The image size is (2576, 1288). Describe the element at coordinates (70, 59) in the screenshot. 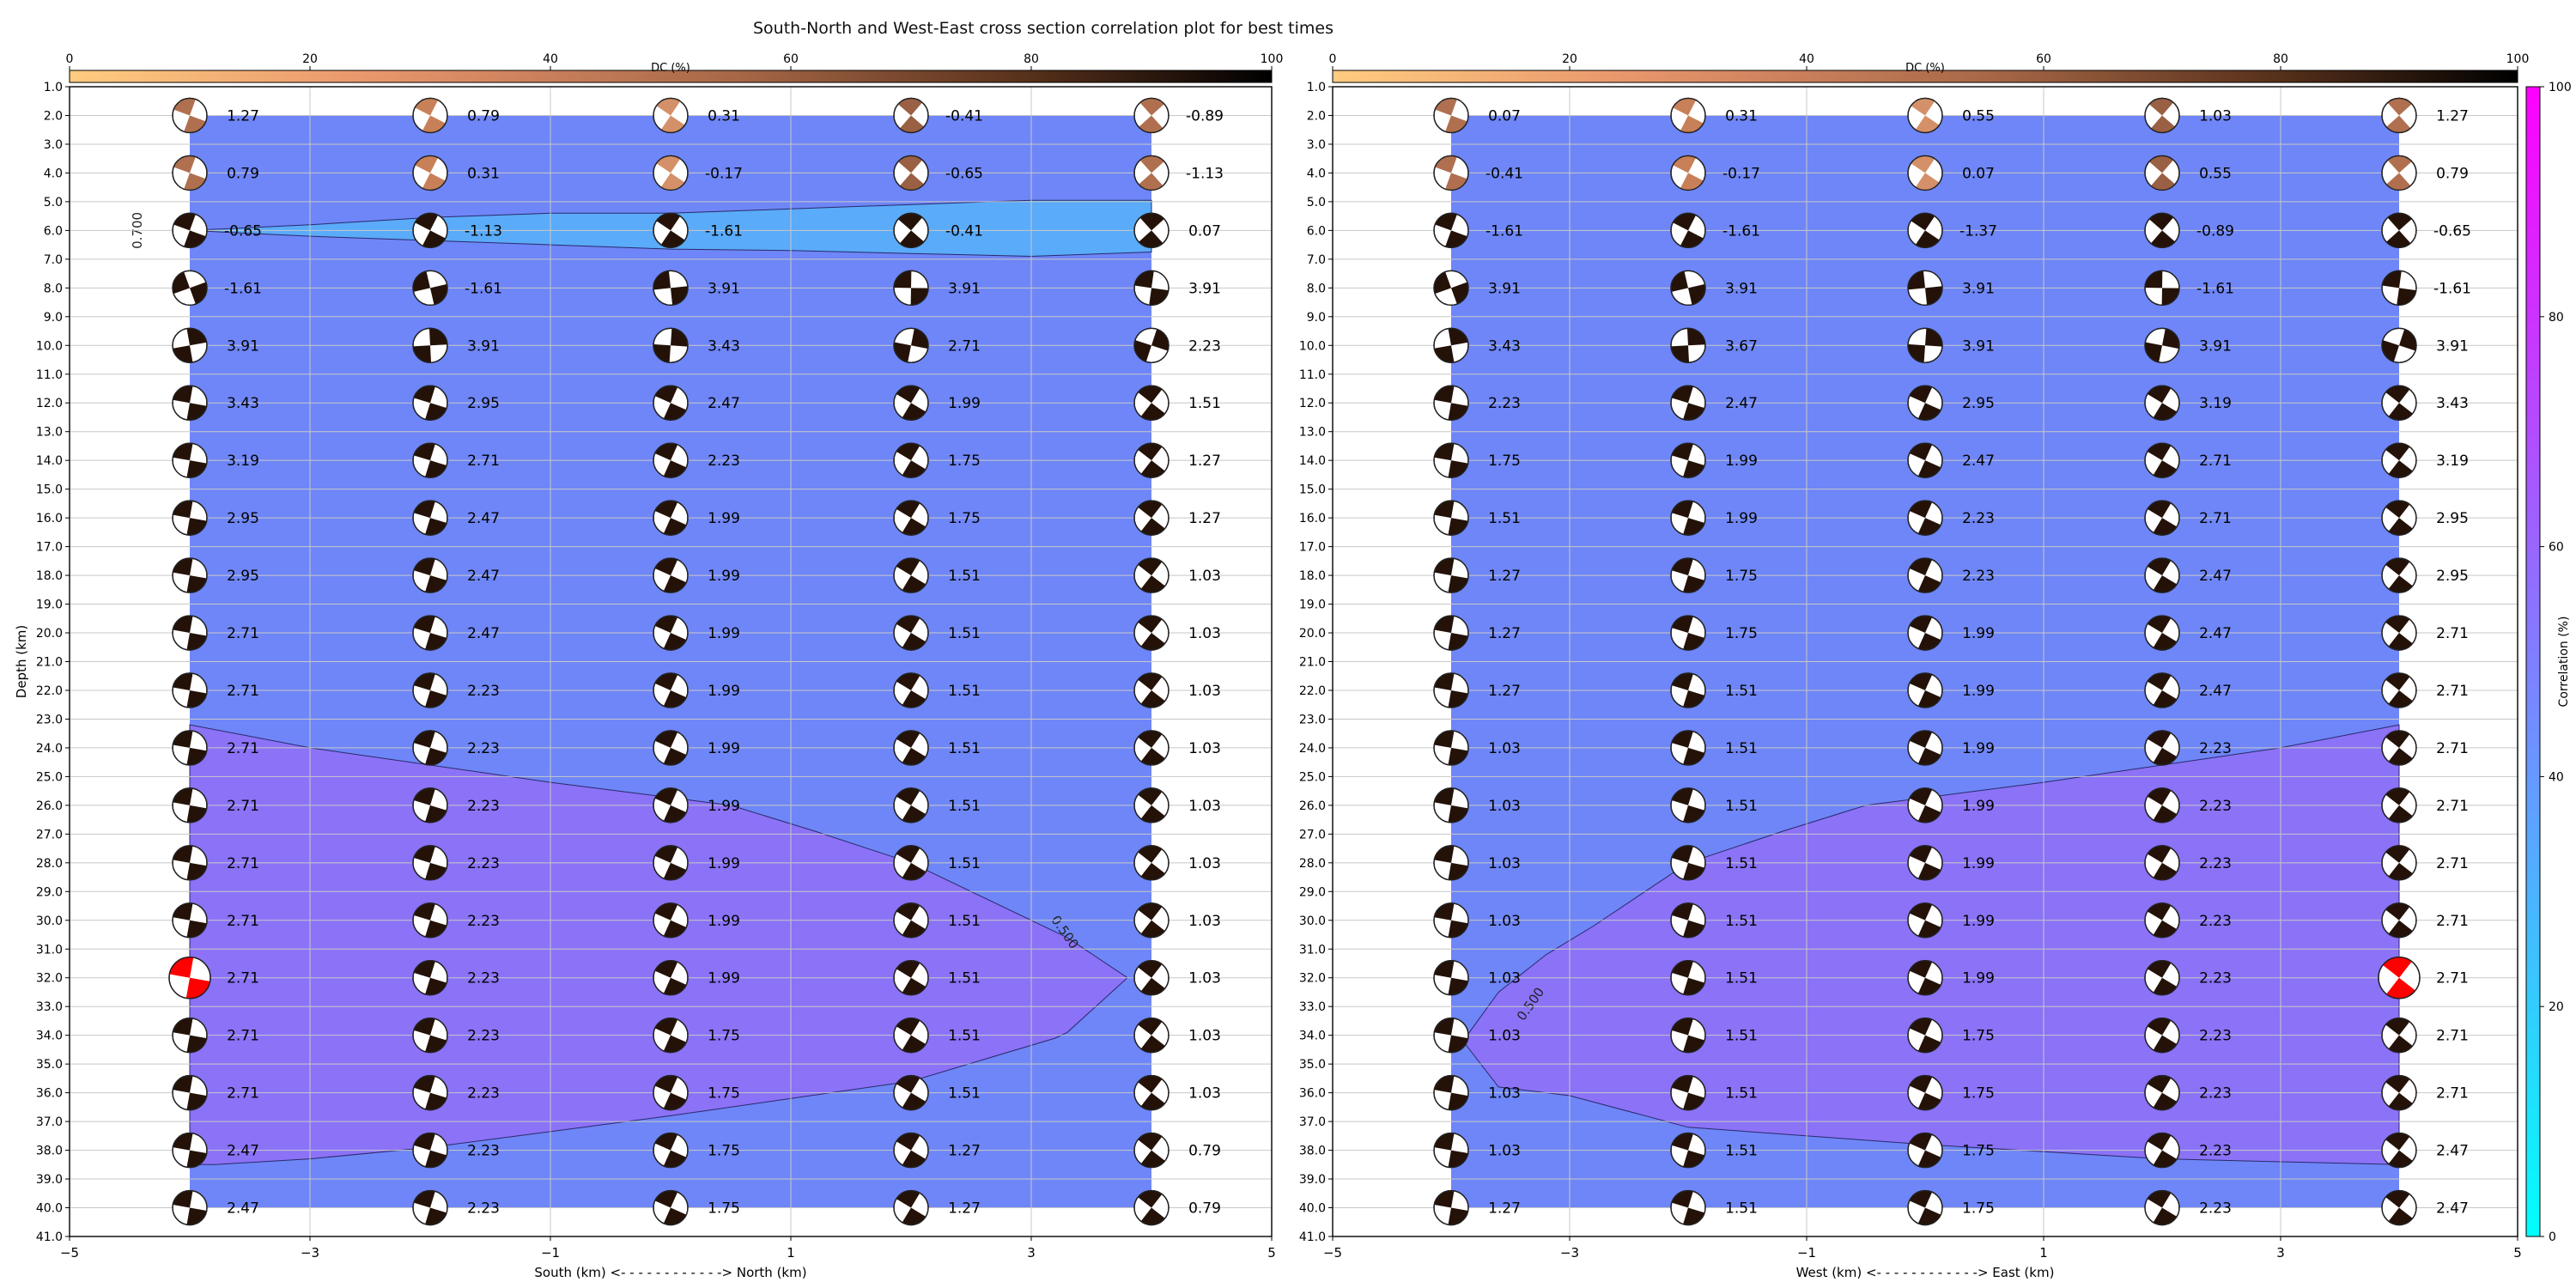

I see `dc-colorbar-tick-label: 0` at that location.